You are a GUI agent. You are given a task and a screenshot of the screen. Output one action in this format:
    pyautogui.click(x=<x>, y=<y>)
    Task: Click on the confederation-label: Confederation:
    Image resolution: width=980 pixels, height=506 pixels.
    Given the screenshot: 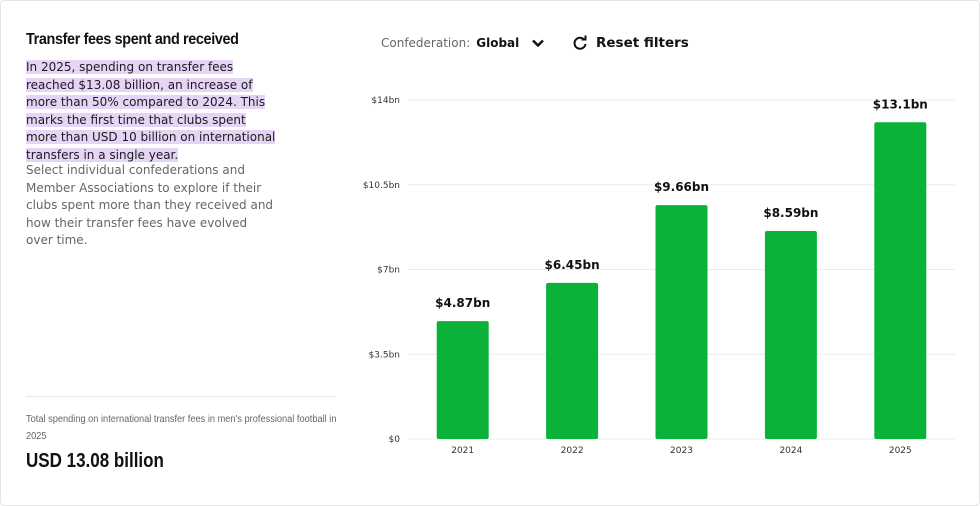 What is the action you would take?
    pyautogui.click(x=426, y=43)
    